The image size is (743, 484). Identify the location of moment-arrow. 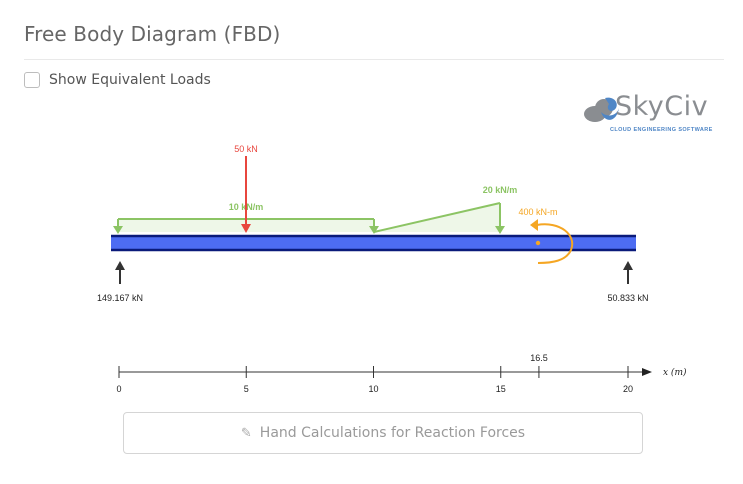
(552, 241).